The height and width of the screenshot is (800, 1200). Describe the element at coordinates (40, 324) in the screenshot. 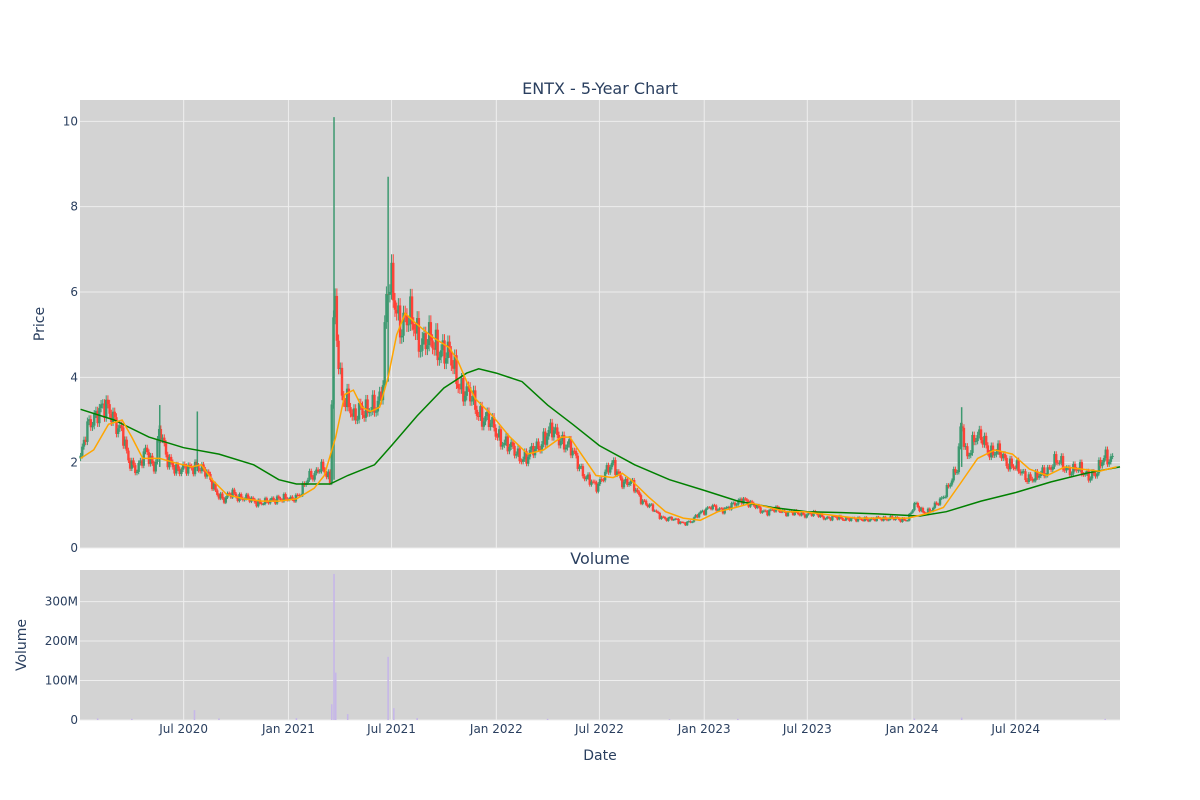

I see `price-axis-label: Price` at that location.